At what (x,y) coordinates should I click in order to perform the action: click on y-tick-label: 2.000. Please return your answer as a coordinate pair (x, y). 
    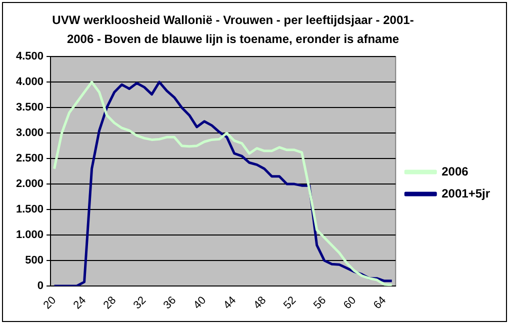
    Looking at the image, I should click on (30, 184).